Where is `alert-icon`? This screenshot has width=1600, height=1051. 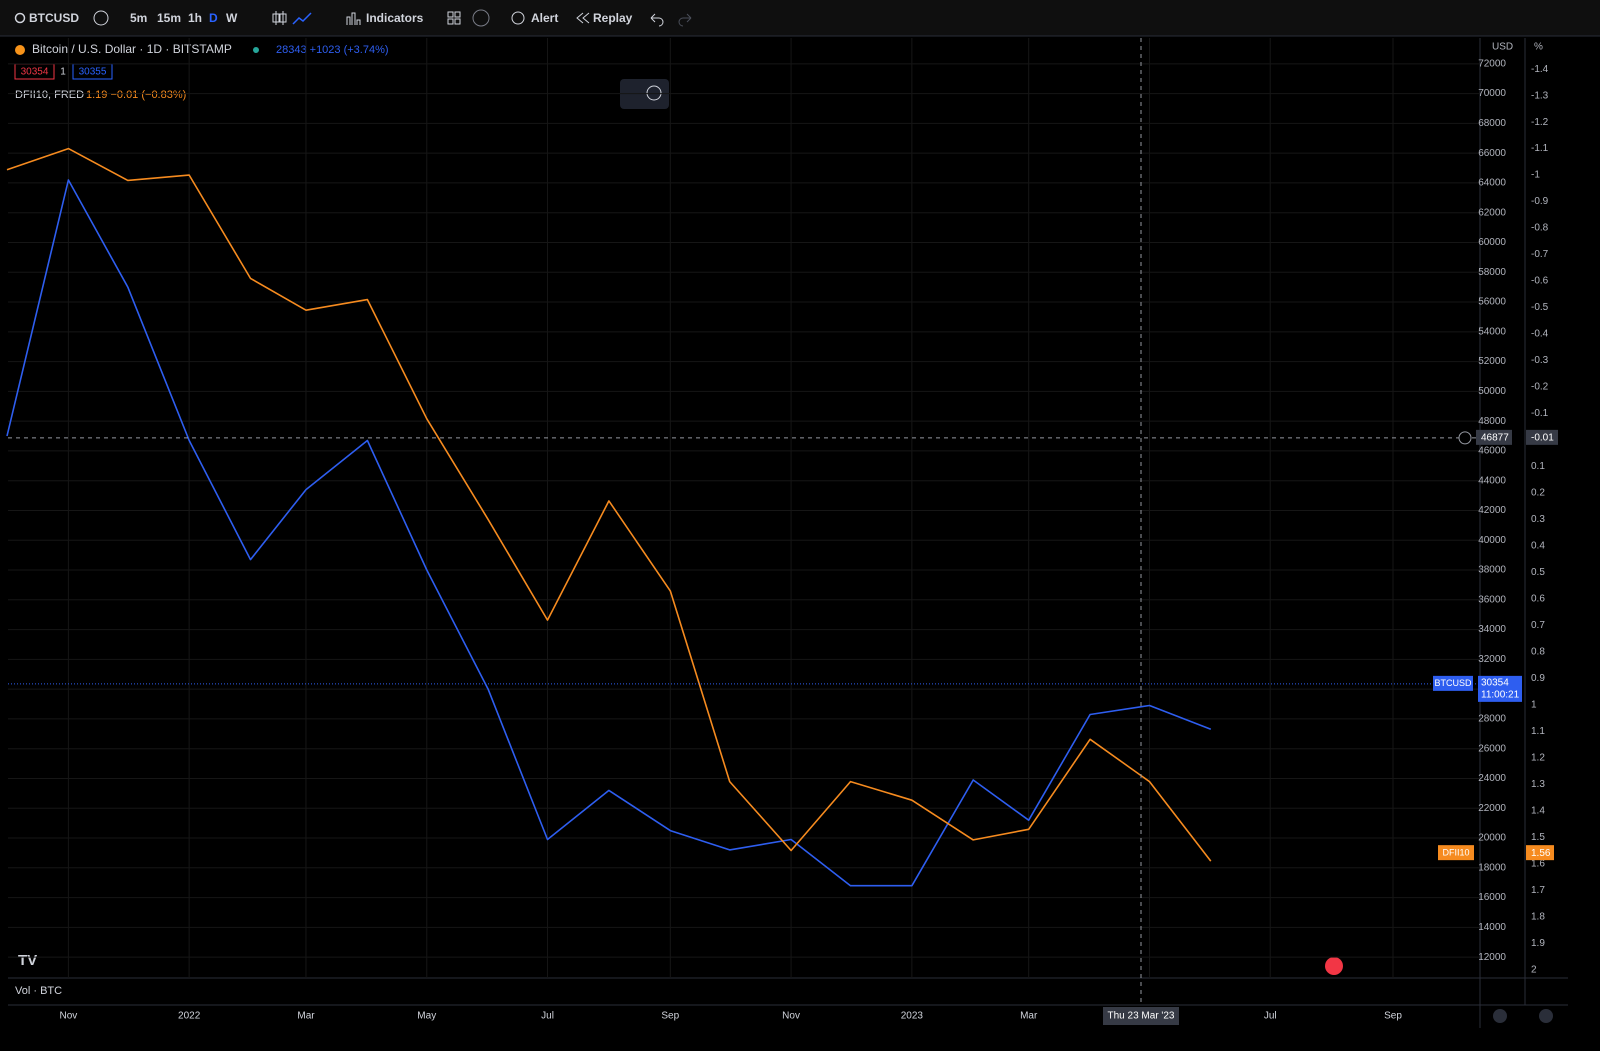 alert-icon is located at coordinates (518, 18).